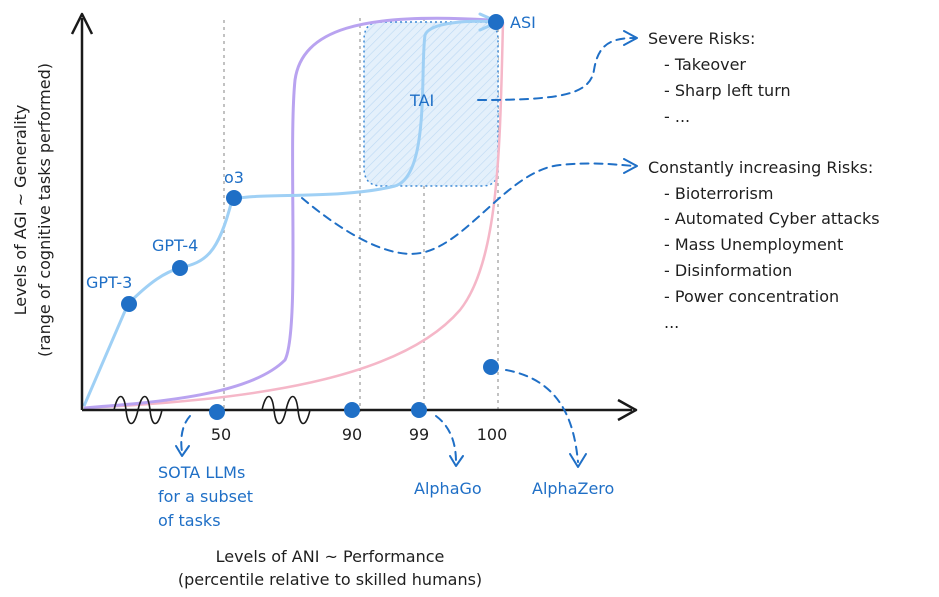  I want to click on alphazero-arrow, so click(542, 416).